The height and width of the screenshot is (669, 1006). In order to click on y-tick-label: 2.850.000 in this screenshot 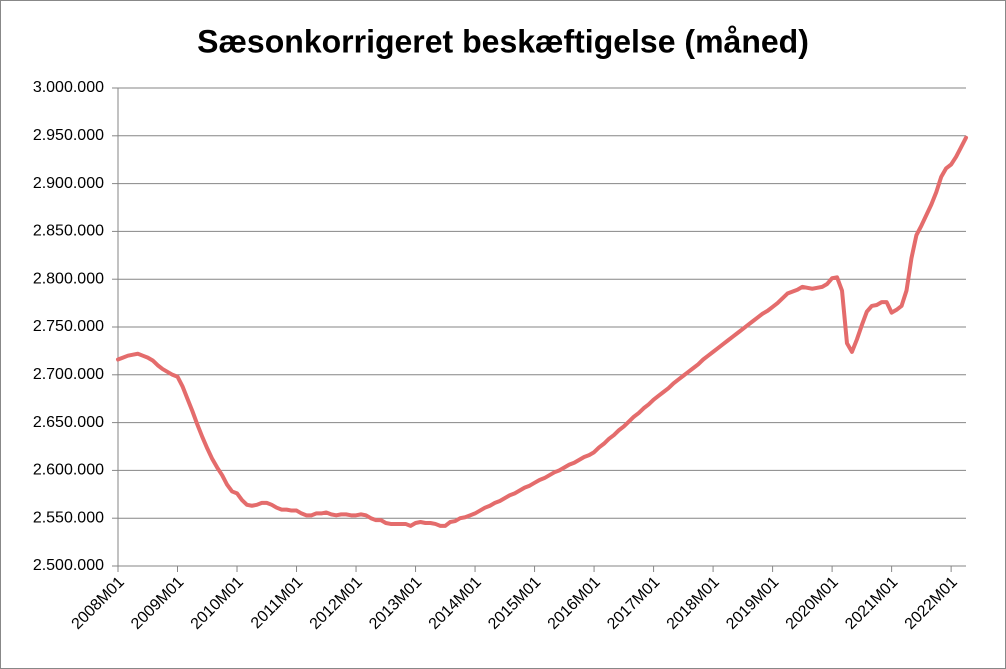, I will do `click(68, 231)`.